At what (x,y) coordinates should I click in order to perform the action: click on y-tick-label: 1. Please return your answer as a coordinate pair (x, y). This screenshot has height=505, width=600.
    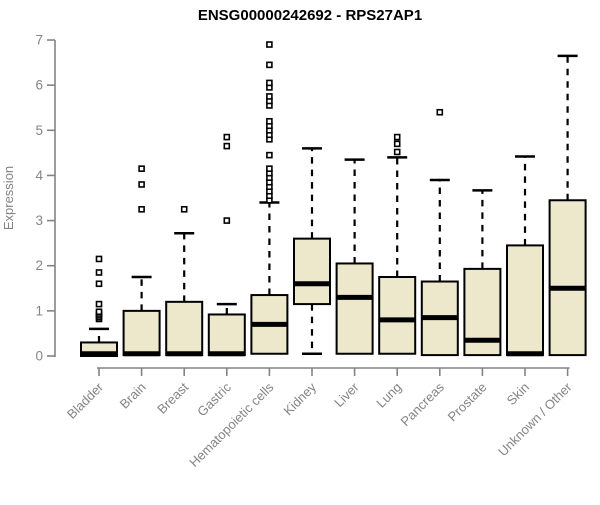
    Looking at the image, I should click on (39, 310).